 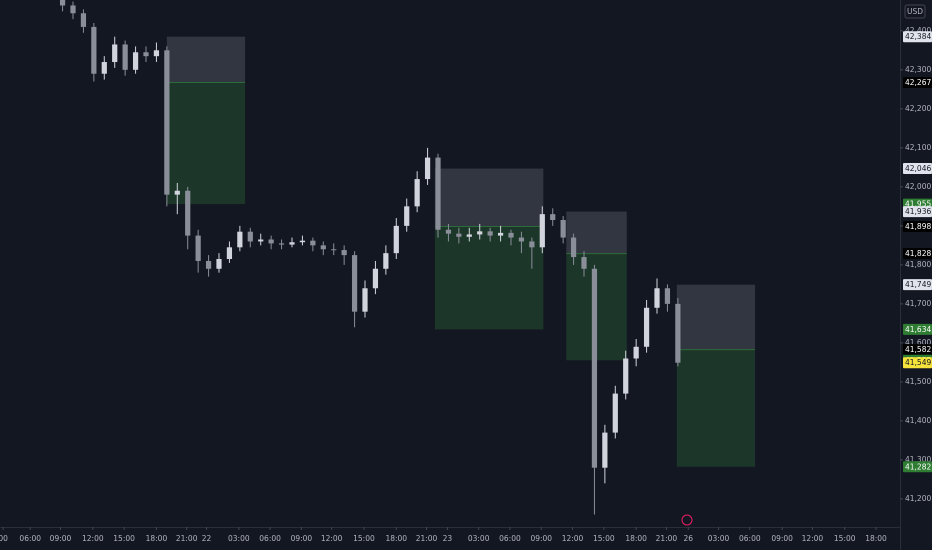 What do you see at coordinates (918, 69) in the screenshot?
I see `y-tick-label: 42,300,0` at bounding box center [918, 69].